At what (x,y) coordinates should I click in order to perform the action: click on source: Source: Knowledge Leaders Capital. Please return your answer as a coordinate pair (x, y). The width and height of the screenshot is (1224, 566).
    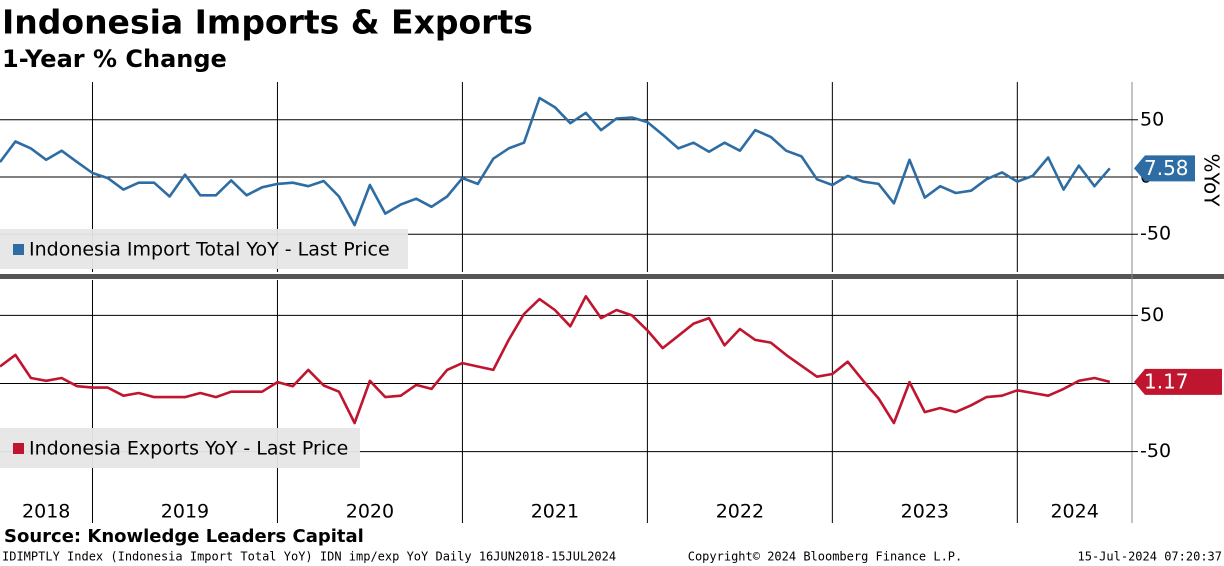
    Looking at the image, I should click on (184, 536).